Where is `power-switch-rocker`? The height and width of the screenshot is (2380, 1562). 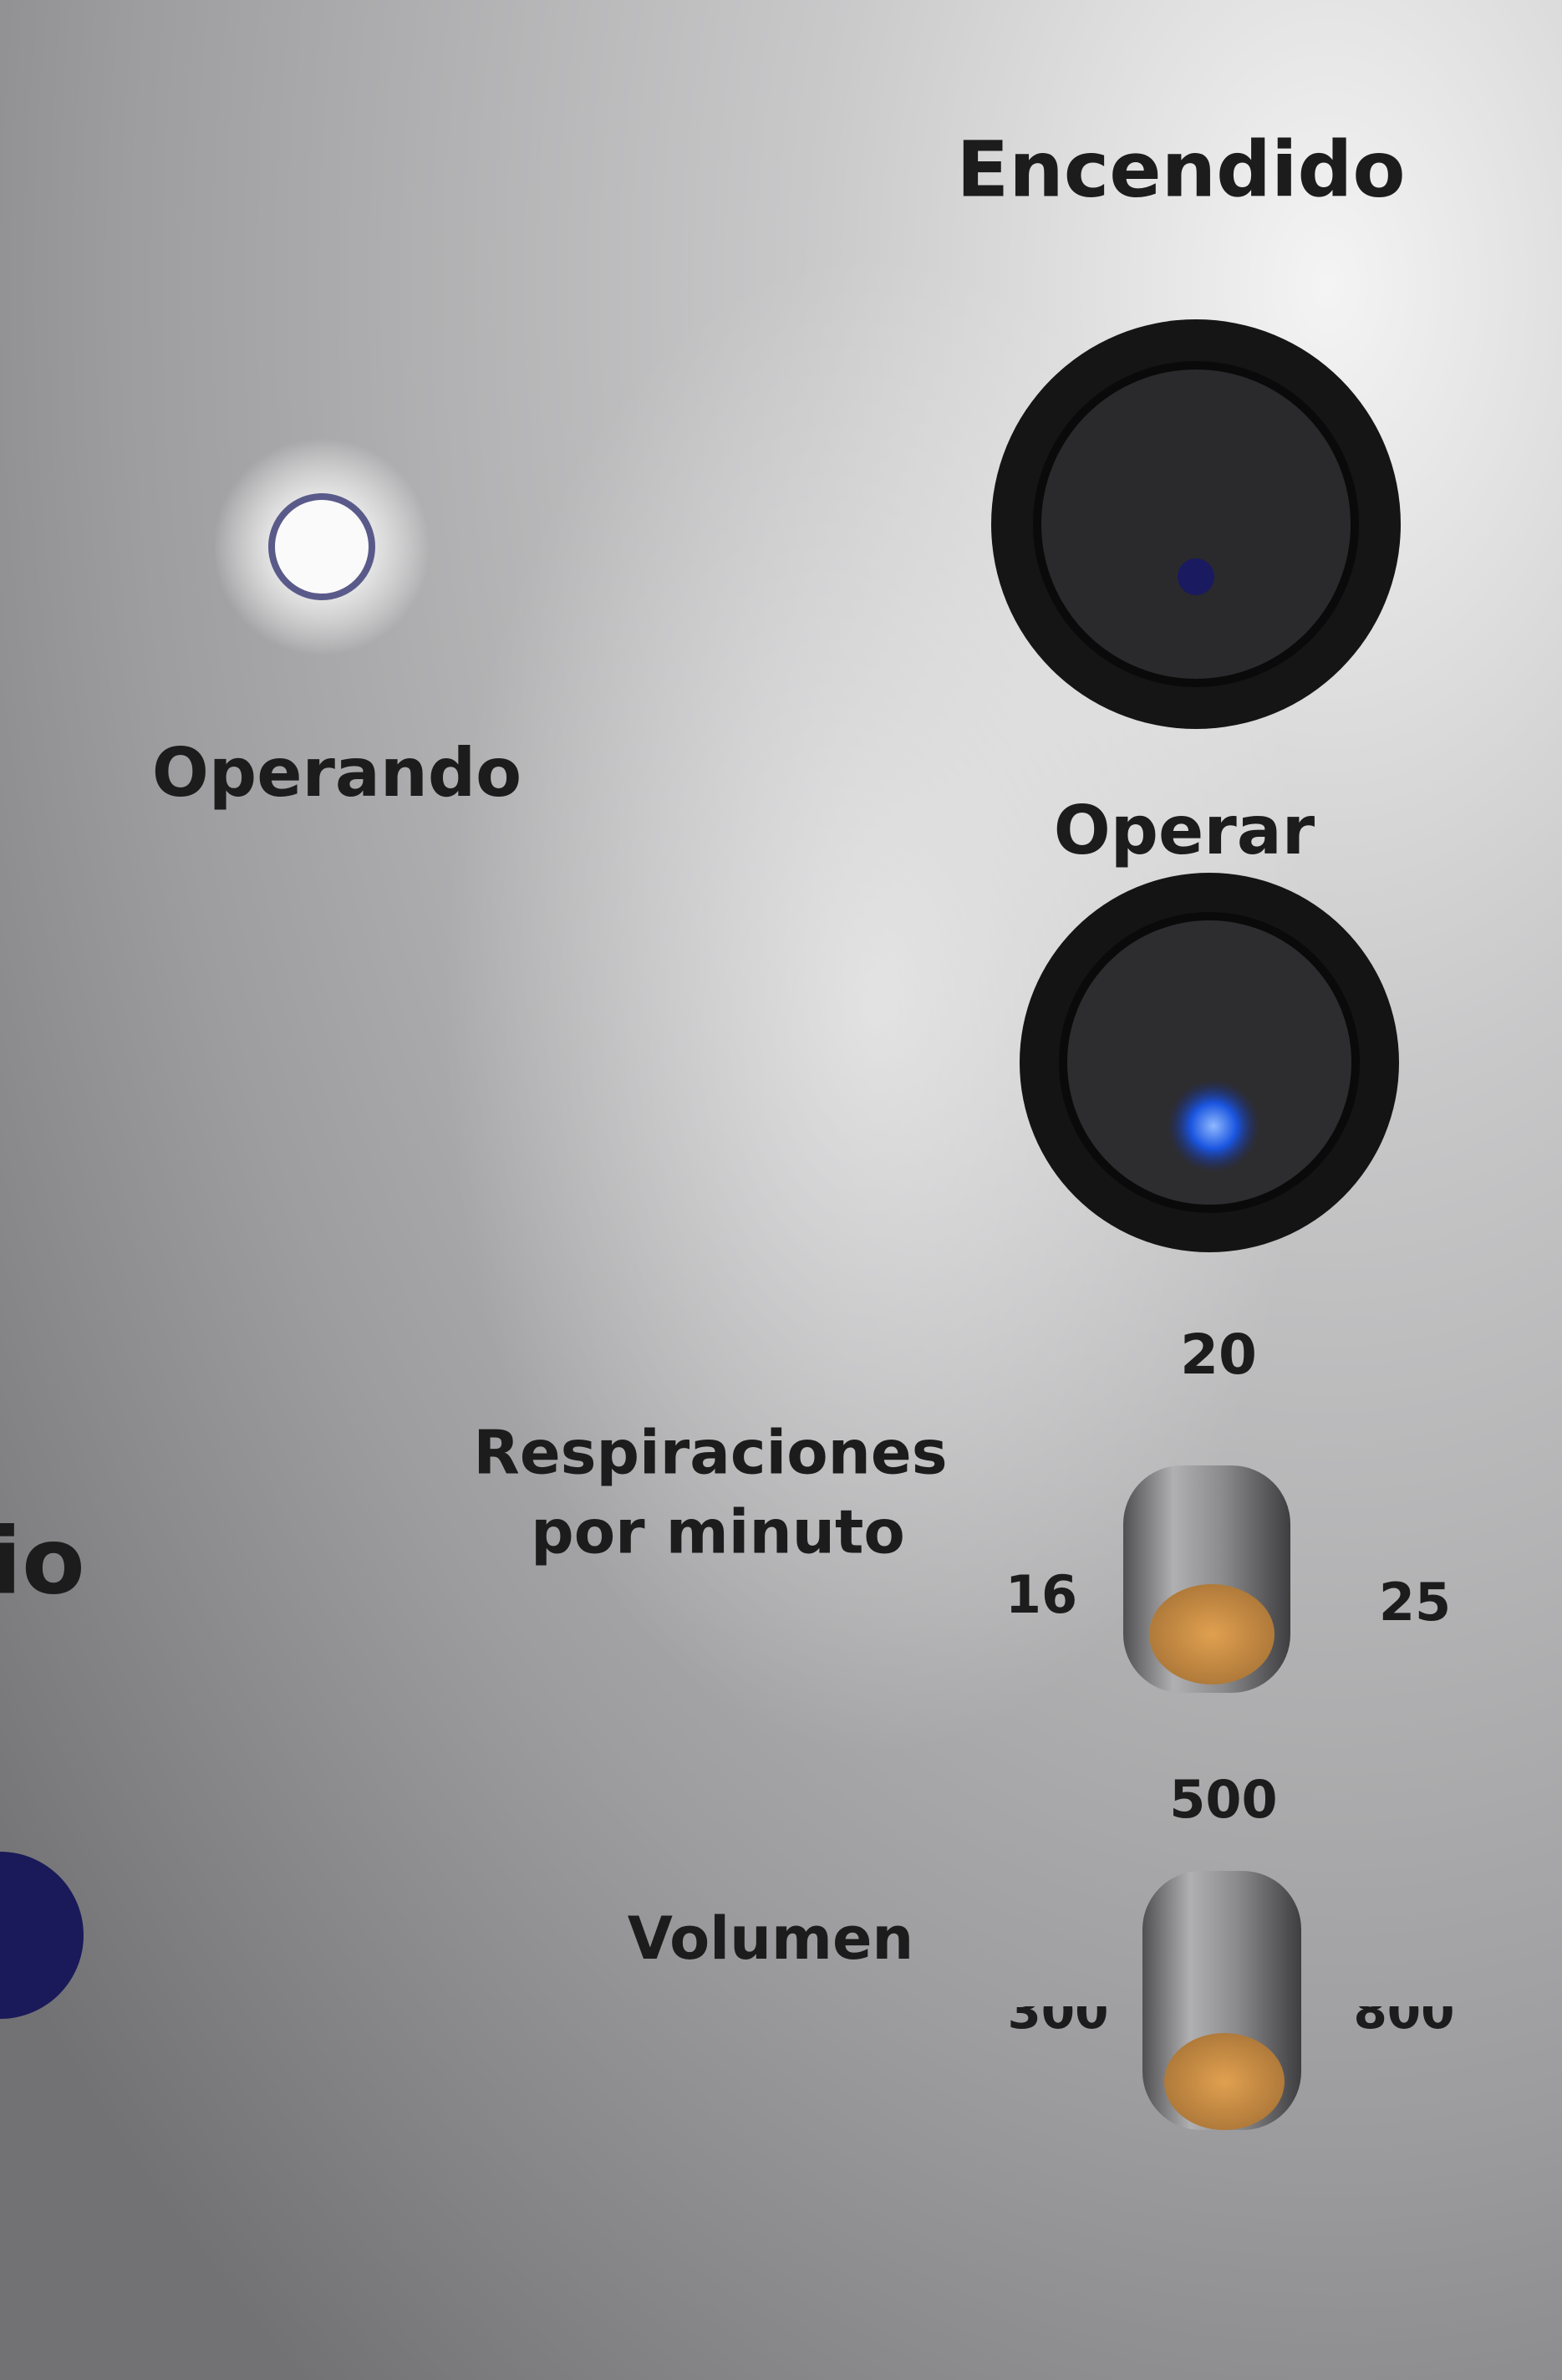
power-switch-rocker is located at coordinates (1196, 524).